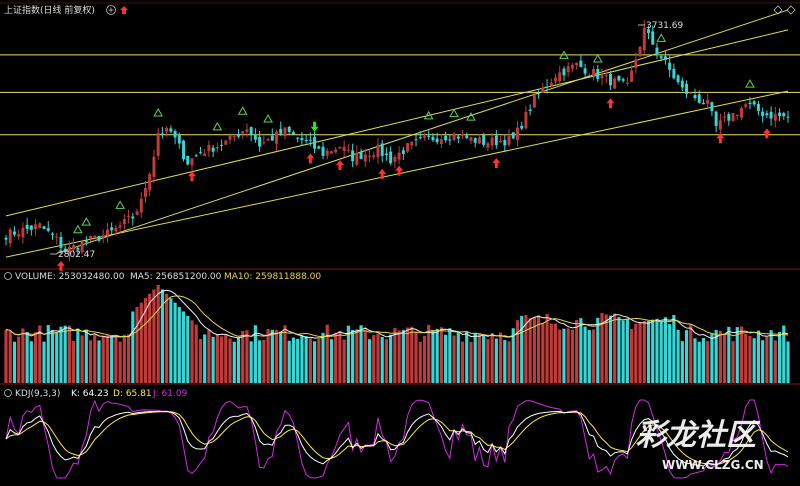 The width and height of the screenshot is (800, 486). What do you see at coordinates (400, 10) in the screenshot?
I see `price-panel-header: 上证指数(日线 前复权)` at bounding box center [400, 10].